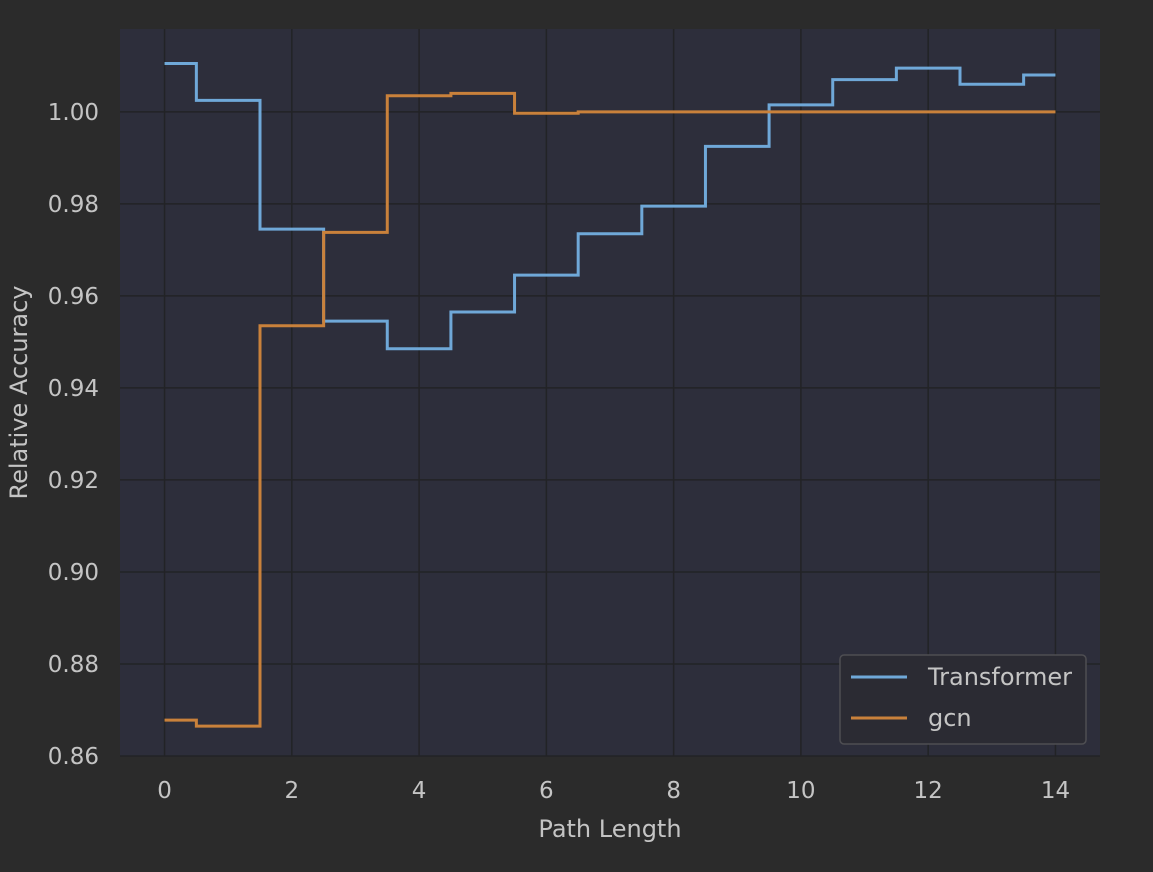  Describe the element at coordinates (73, 389) in the screenshot. I see `y-tick-label: 0.94` at that location.